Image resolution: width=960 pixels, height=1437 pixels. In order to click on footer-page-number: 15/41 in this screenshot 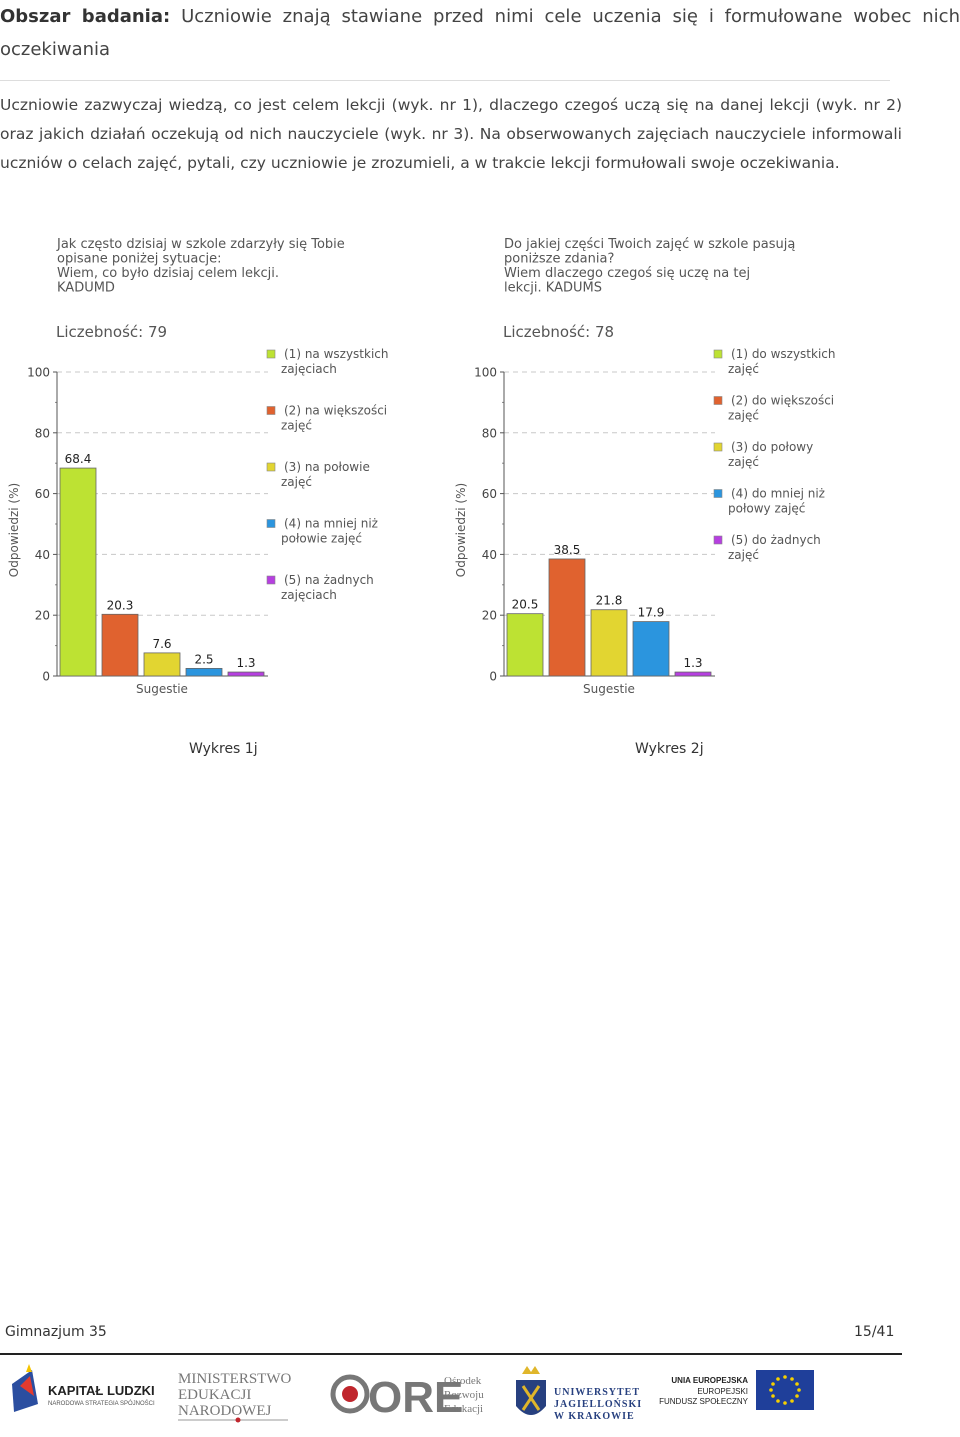, I will do `click(874, 1332)`.